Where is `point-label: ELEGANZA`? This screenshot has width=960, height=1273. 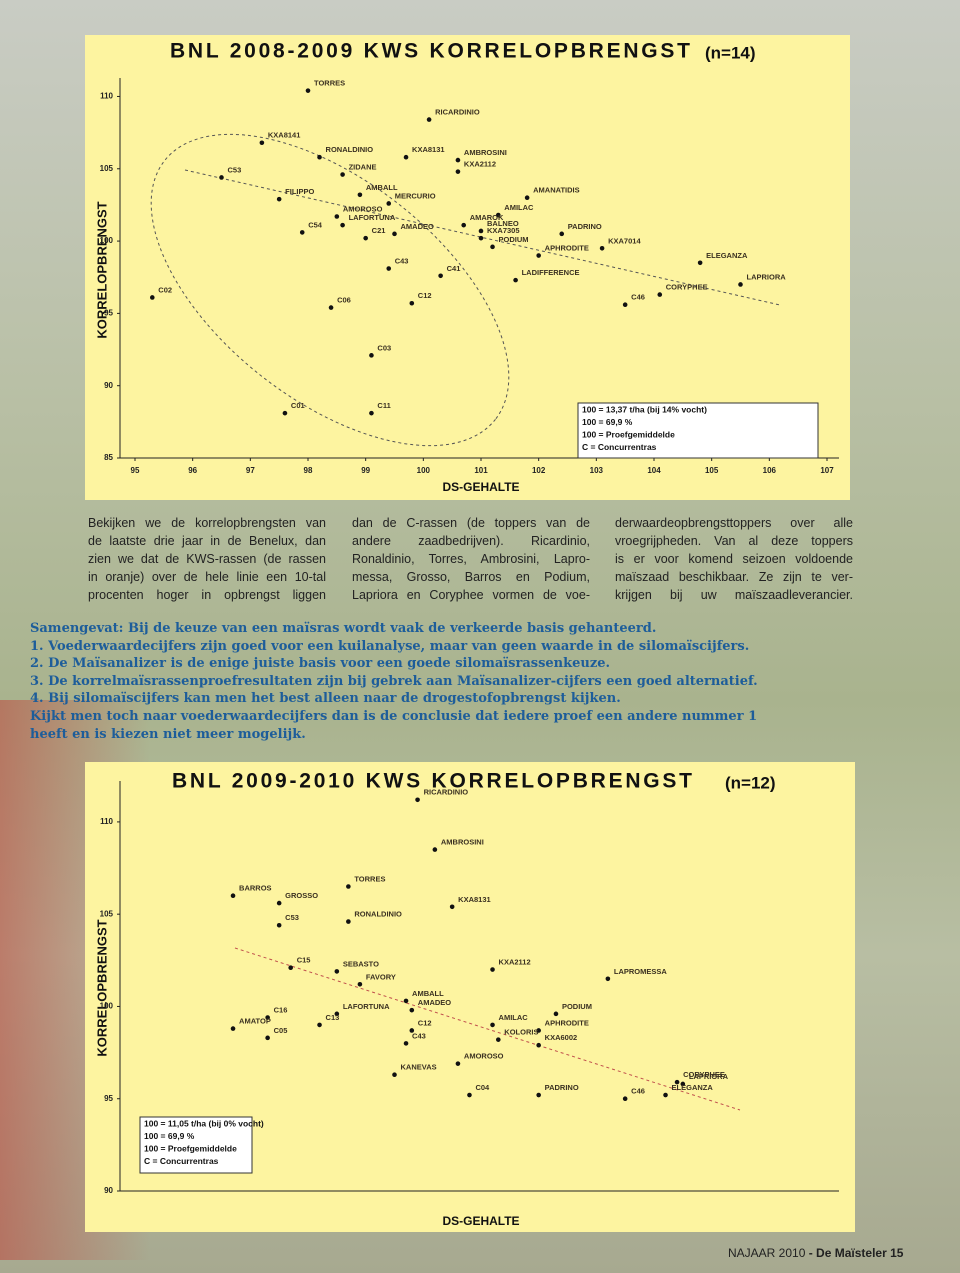 point-label: ELEGANZA is located at coordinates (693, 1087).